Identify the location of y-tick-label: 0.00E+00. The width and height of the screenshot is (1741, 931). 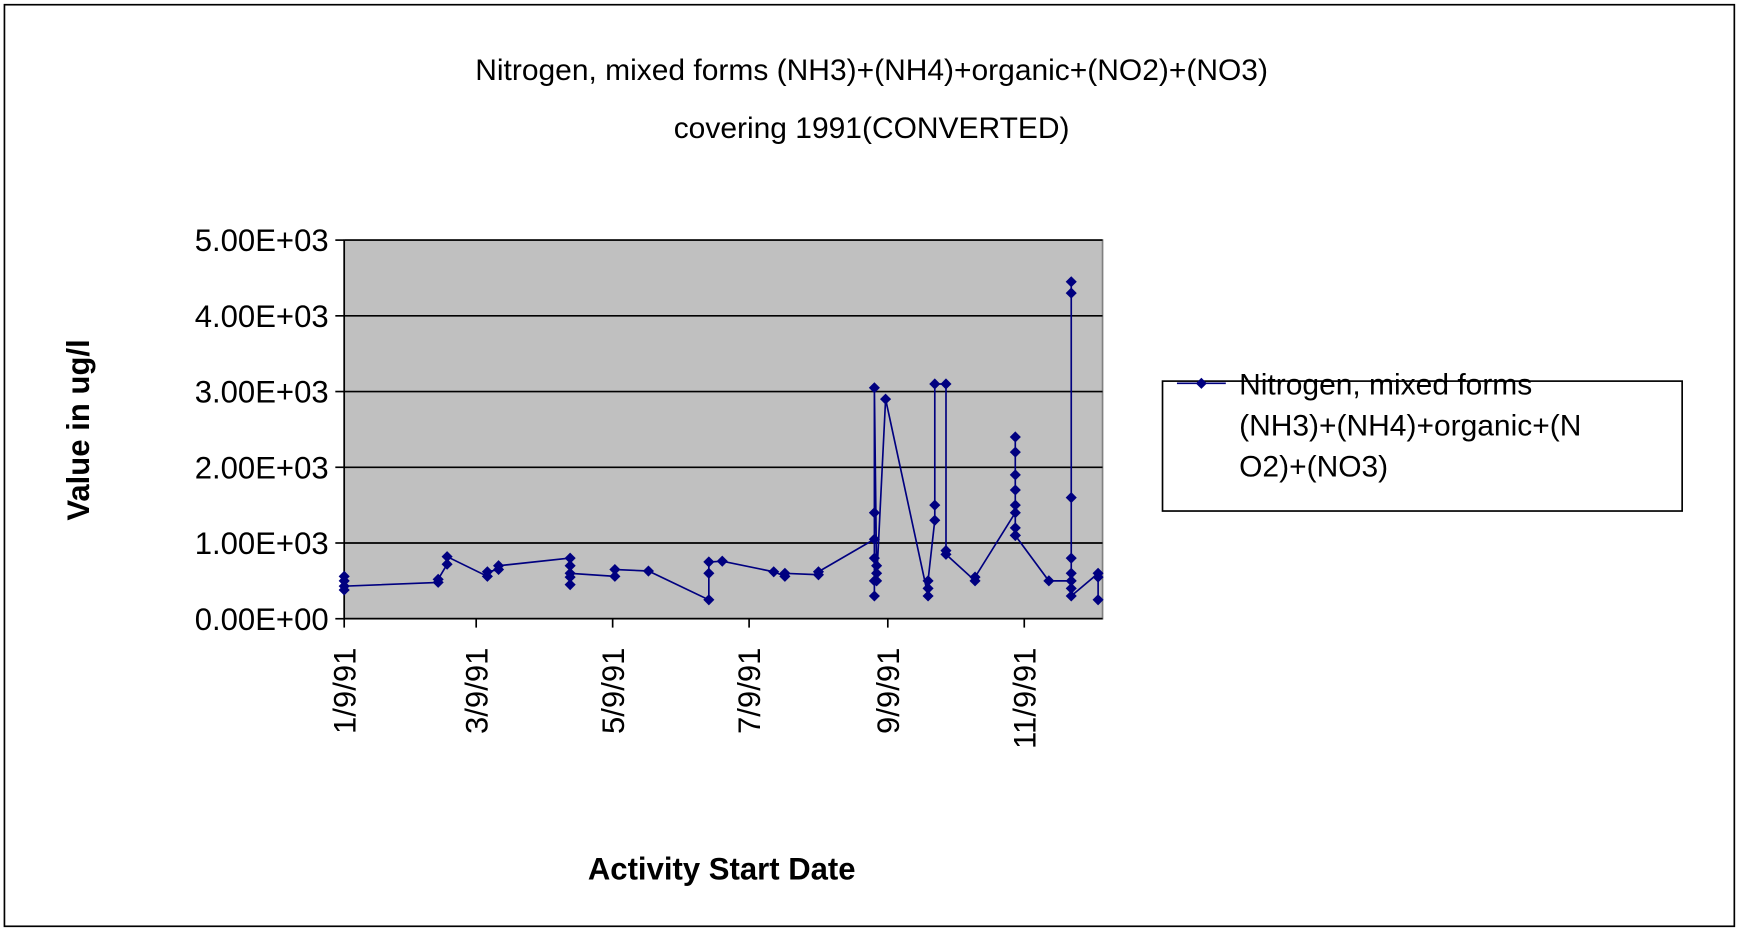
(262, 619).